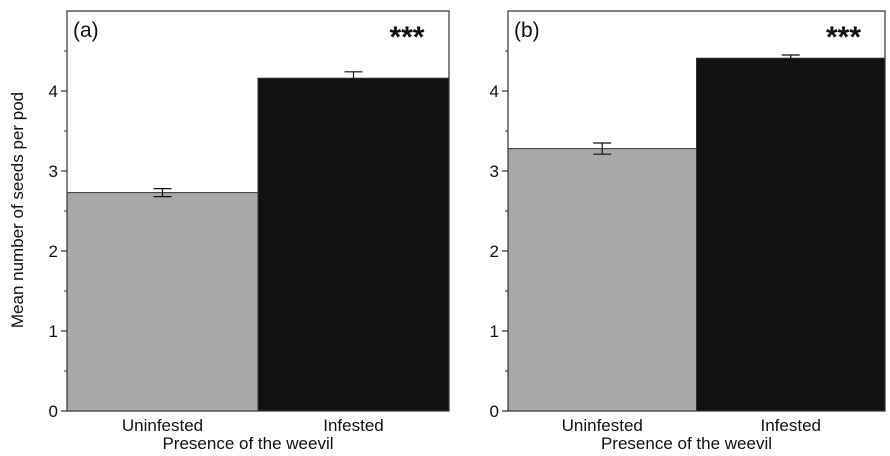 The height and width of the screenshot is (456, 890). I want to click on figure-ylabel: Mean number of seeds per pod, so click(17, 210).